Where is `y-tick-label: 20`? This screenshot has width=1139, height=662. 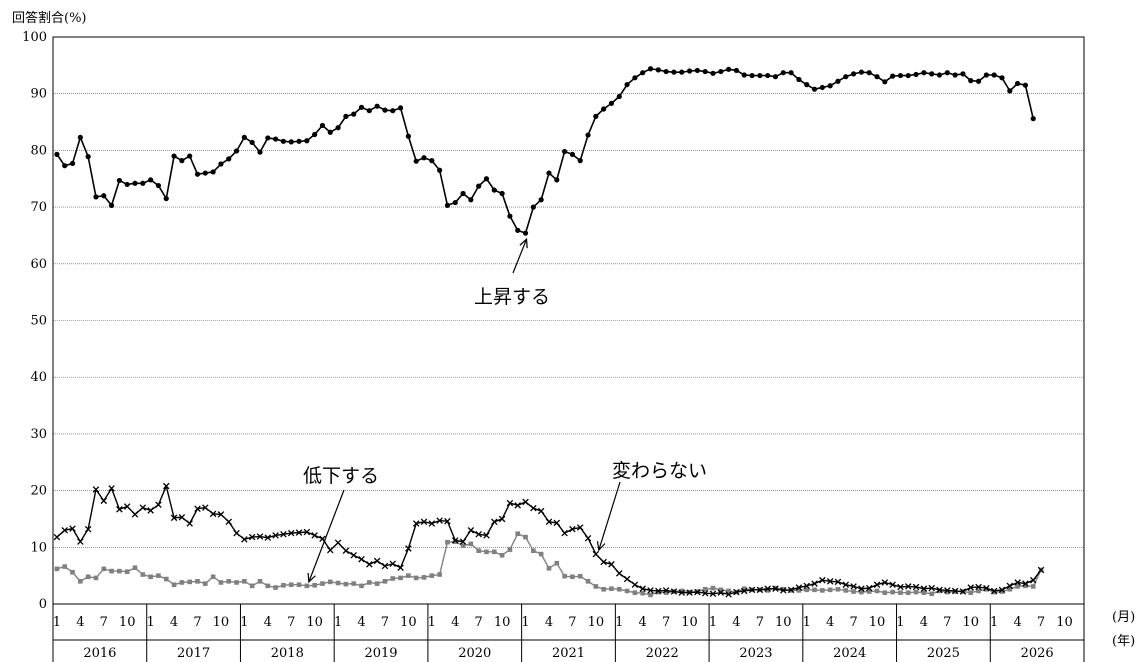
y-tick-label: 20 is located at coordinates (38, 491).